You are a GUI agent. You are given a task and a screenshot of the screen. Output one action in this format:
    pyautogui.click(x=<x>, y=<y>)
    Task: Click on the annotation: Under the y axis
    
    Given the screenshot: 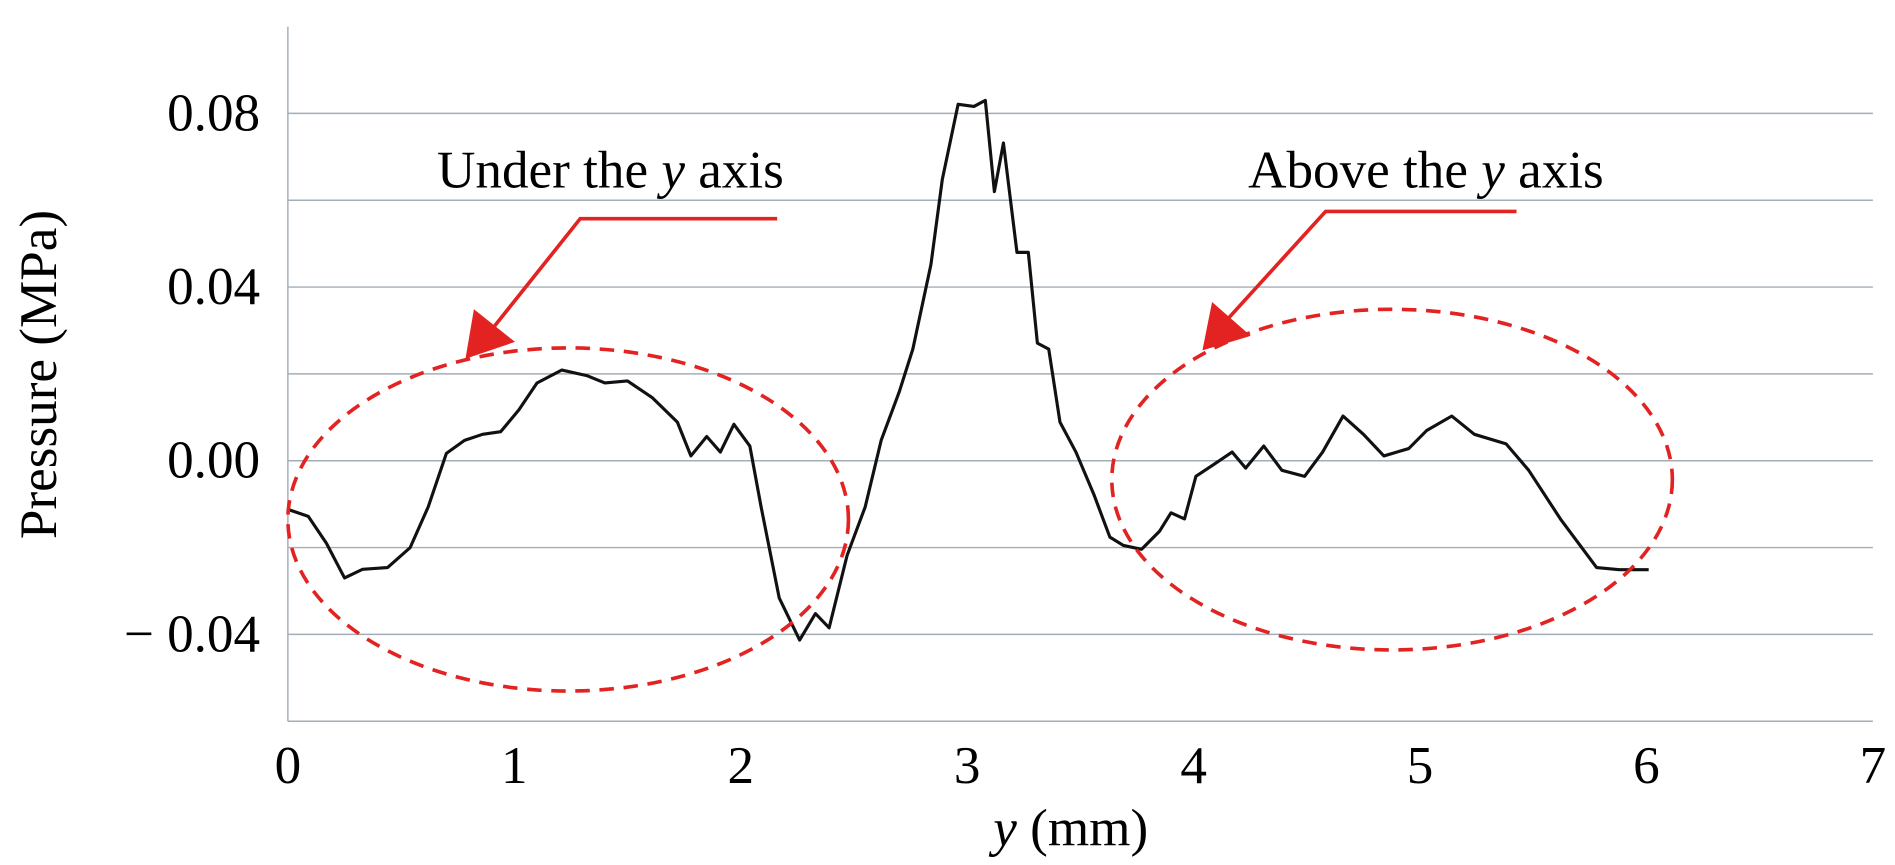 What is the action you would take?
    pyautogui.click(x=610, y=170)
    